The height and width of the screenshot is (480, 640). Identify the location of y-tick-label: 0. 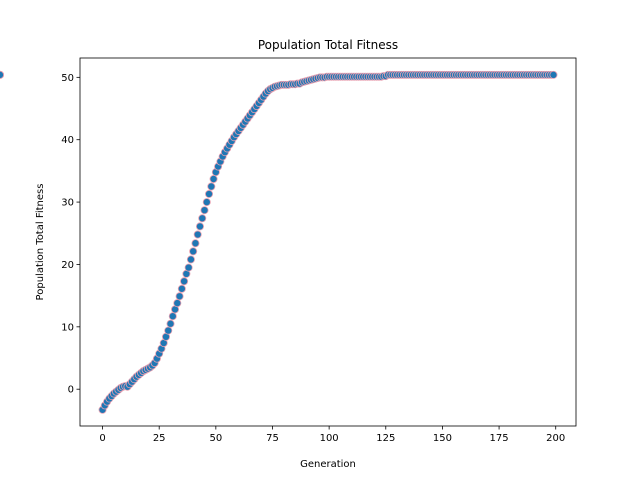
(71, 390).